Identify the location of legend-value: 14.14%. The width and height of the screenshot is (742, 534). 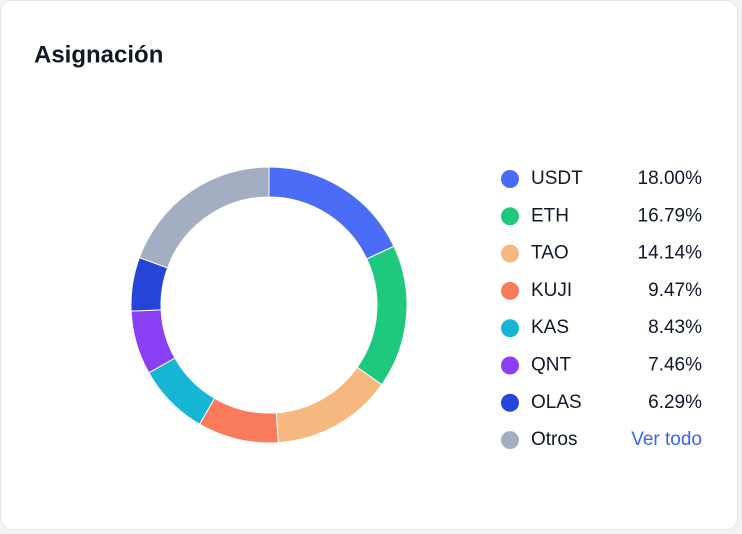
(670, 253).